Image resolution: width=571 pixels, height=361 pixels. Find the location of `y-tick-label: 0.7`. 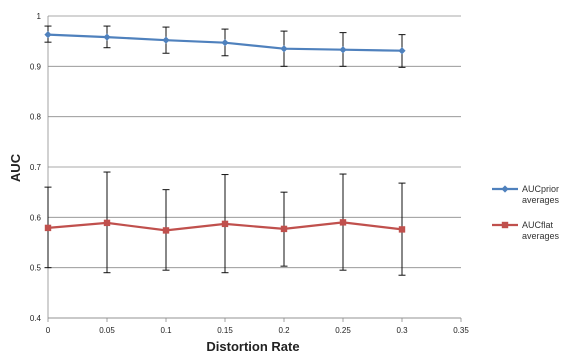

y-tick-label: 0.7 is located at coordinates (36, 167).